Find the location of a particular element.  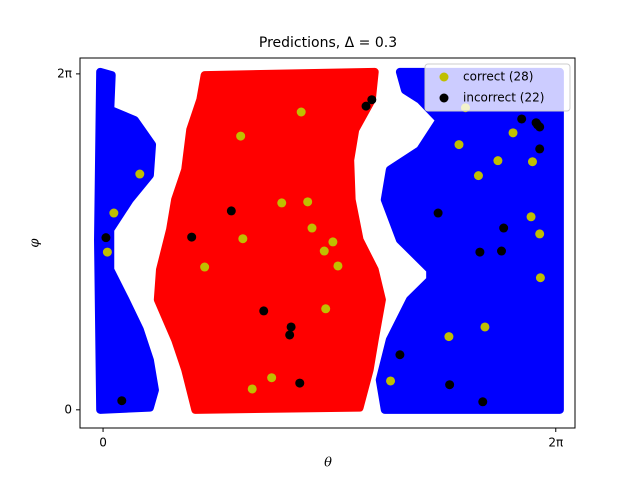

legend-label: correct (28) is located at coordinates (498, 77).